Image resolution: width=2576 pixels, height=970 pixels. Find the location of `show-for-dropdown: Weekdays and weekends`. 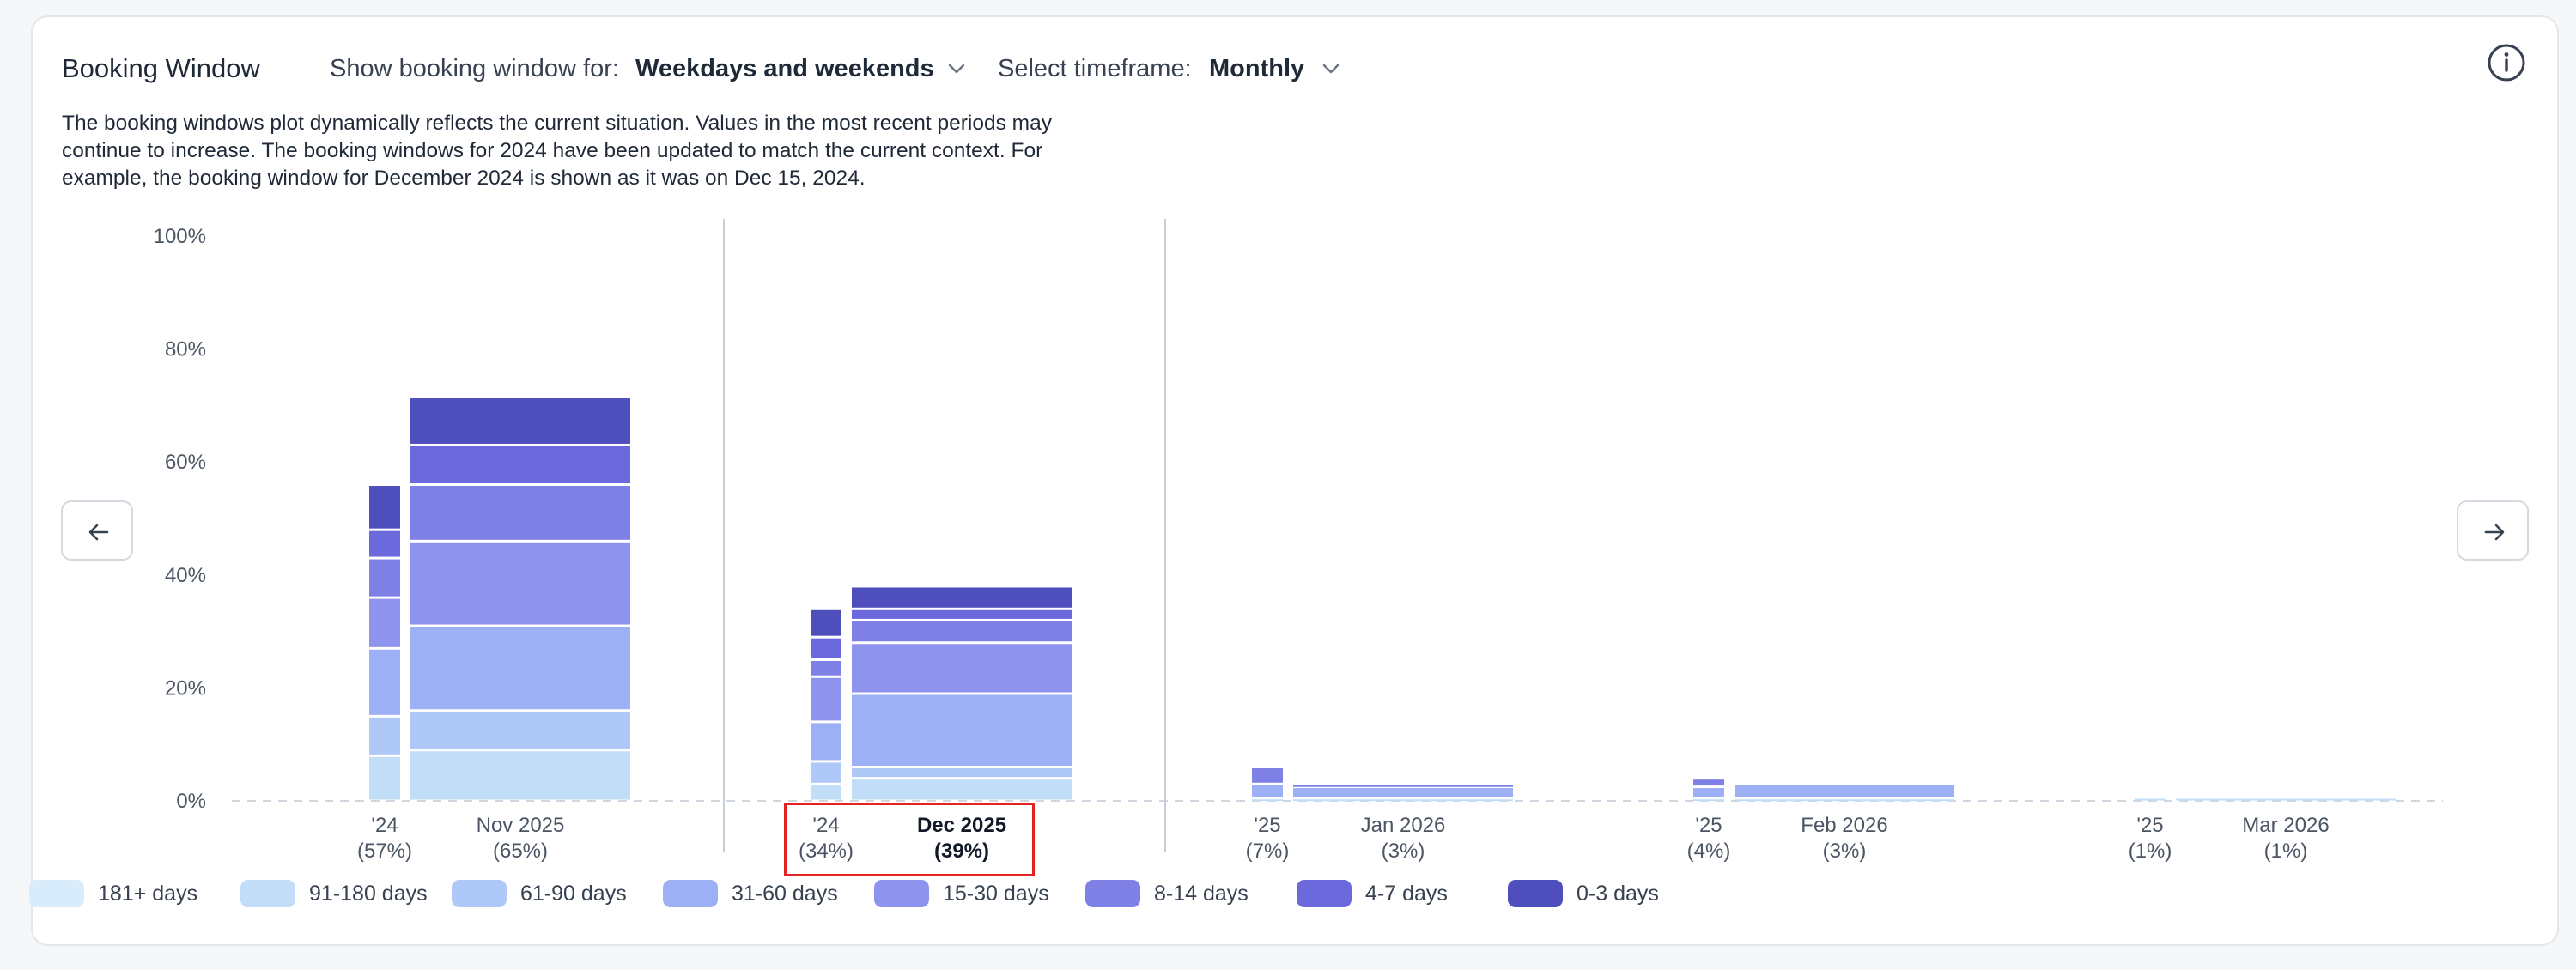

show-for-dropdown: Weekdays and weekends is located at coordinates (784, 68).